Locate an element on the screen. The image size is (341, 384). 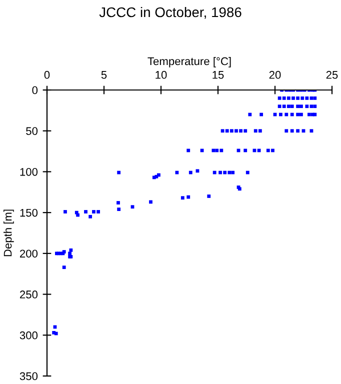
x-tick-label: 20 is located at coordinates (275, 74).